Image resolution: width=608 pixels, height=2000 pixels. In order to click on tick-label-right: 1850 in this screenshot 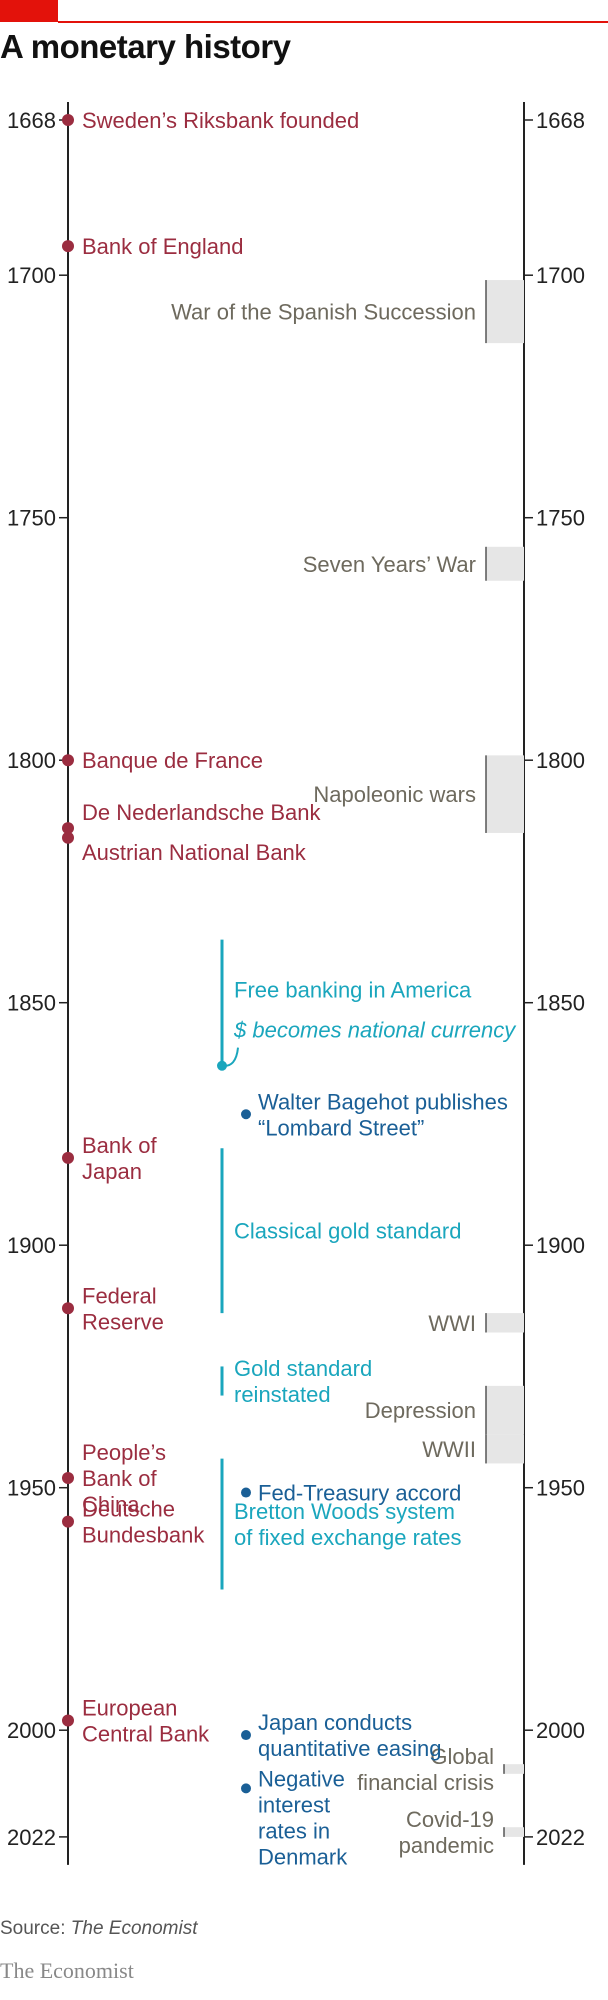, I will do `click(560, 1003)`.